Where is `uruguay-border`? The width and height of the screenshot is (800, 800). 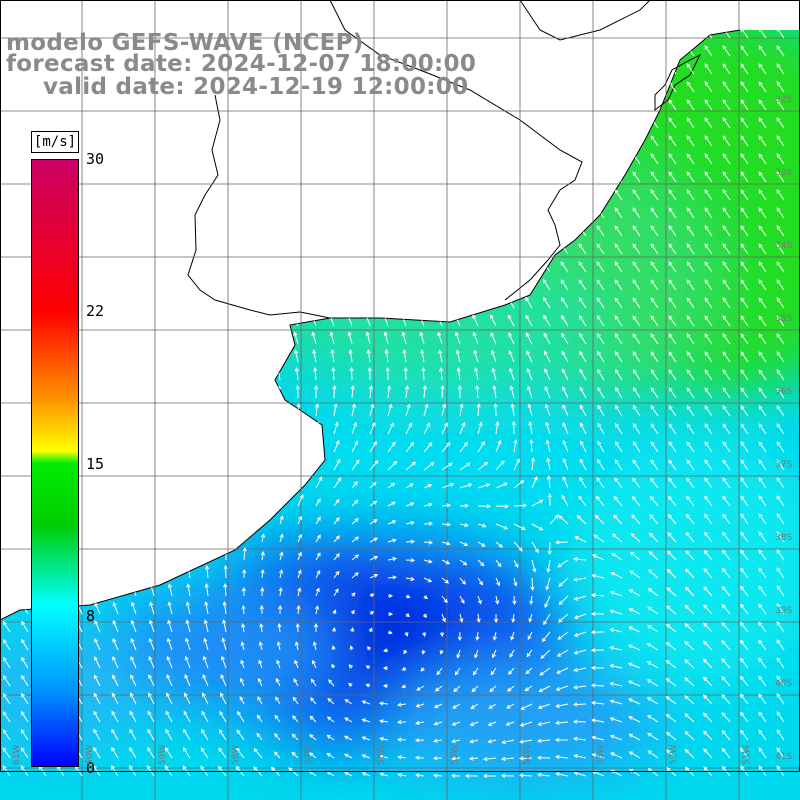
uruguay-border is located at coordinates (456, 150).